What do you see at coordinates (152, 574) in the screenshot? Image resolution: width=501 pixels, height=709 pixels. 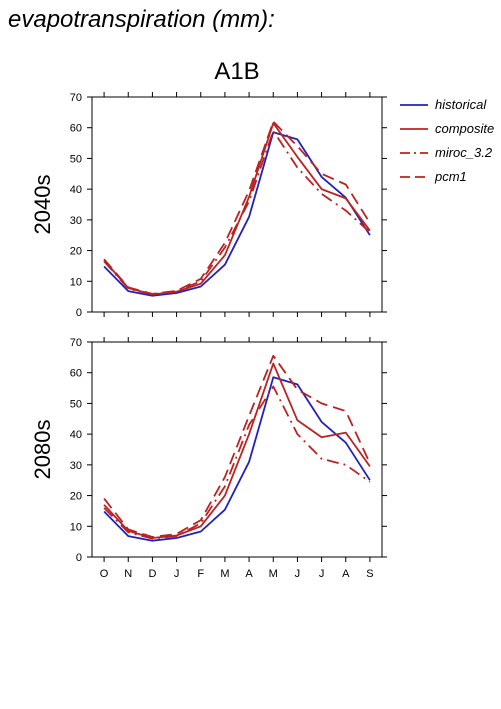 I see `x-tick-label: D` at bounding box center [152, 574].